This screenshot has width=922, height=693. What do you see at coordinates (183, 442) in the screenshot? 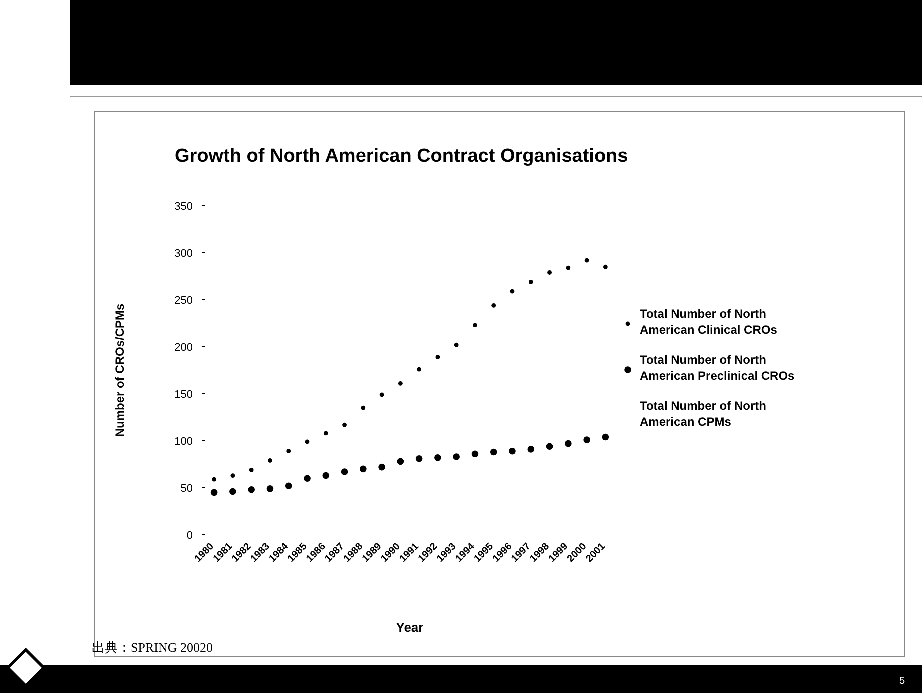
I see `y-tick-label: 100` at bounding box center [183, 442].